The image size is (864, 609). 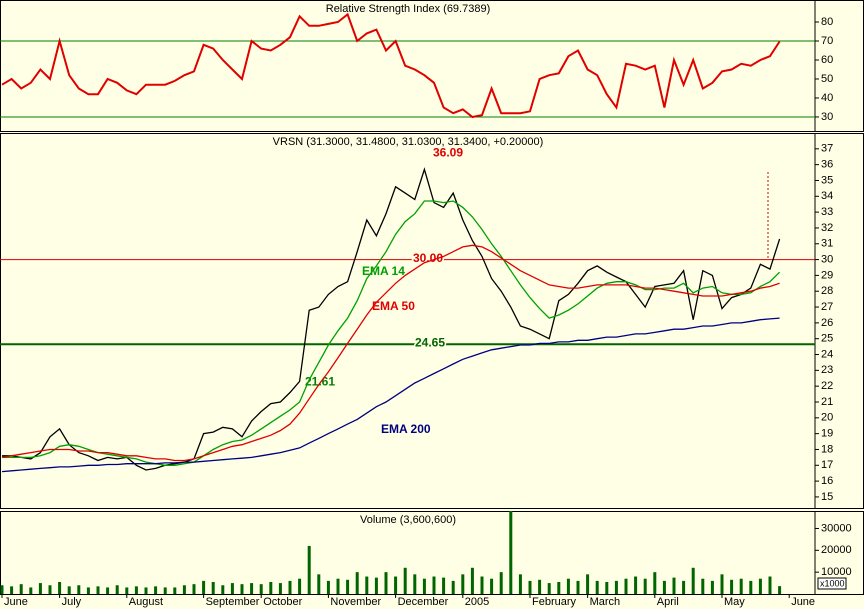 What do you see at coordinates (72, 602) in the screenshot?
I see `x-tick-label: July` at bounding box center [72, 602].